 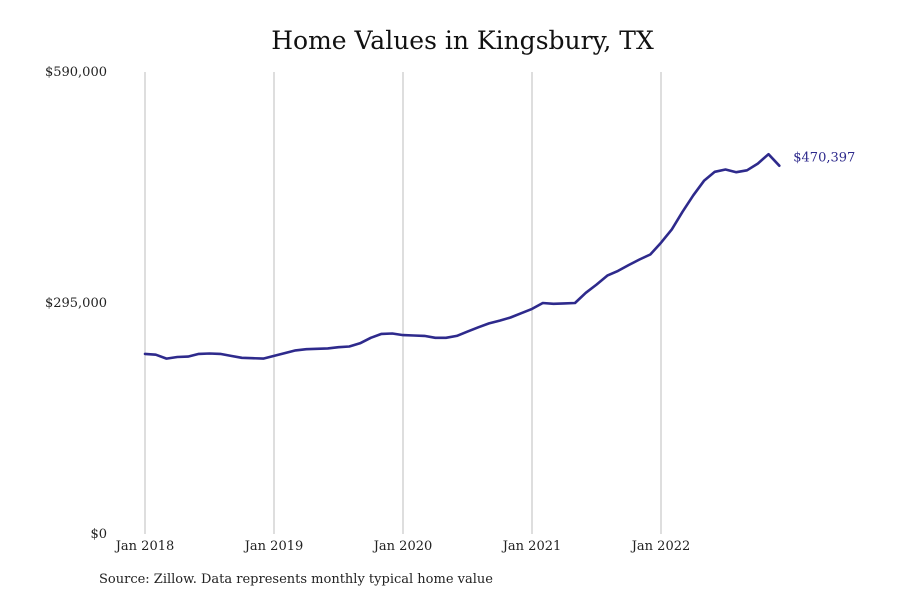 I want to click on chart-title: Home Values in Kingsbury, TX, so click(x=462, y=40).